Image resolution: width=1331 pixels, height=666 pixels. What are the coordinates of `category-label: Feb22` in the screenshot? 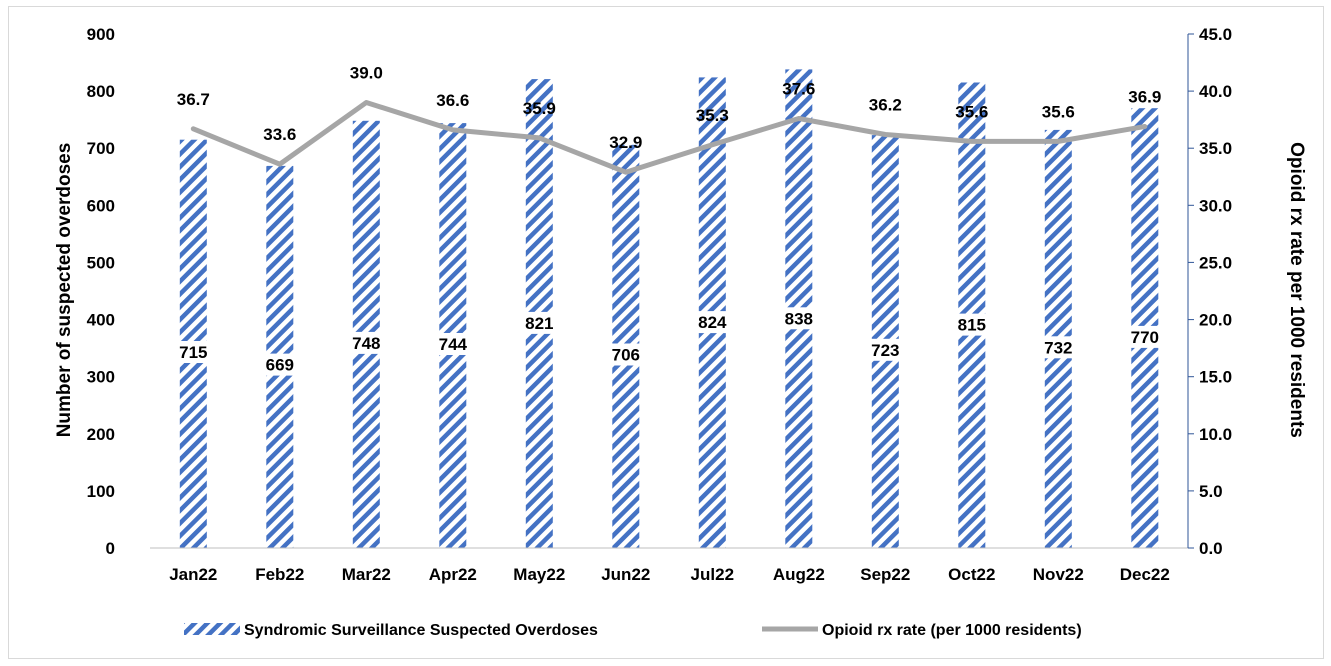 It's located at (279, 574).